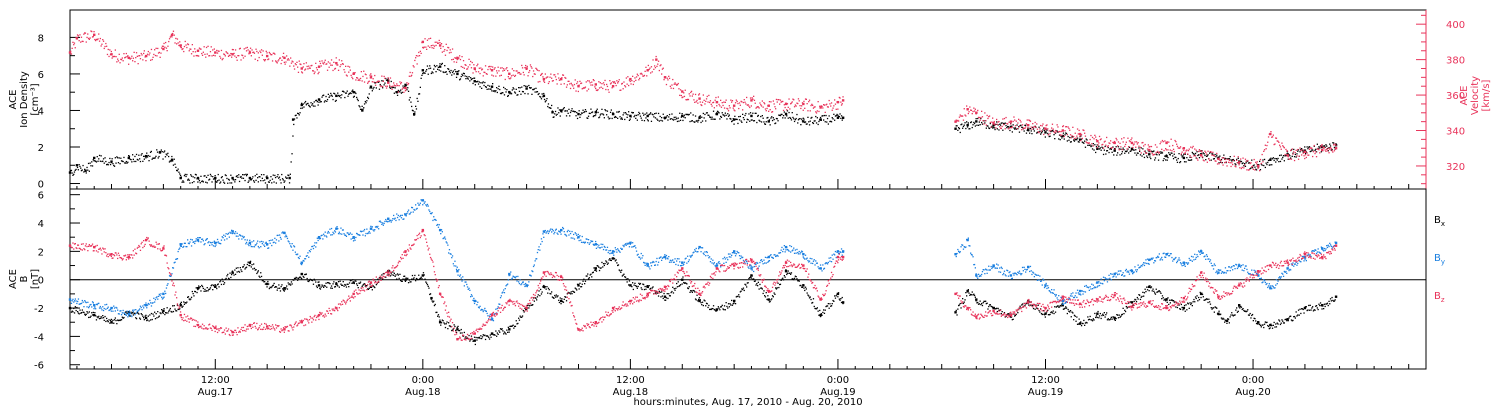 Image resolution: width=1500 pixels, height=410 pixels. What do you see at coordinates (24, 99) in the screenshot?
I see `density-axis-label: ACE Ion Density [cm⁻³]` at bounding box center [24, 99].